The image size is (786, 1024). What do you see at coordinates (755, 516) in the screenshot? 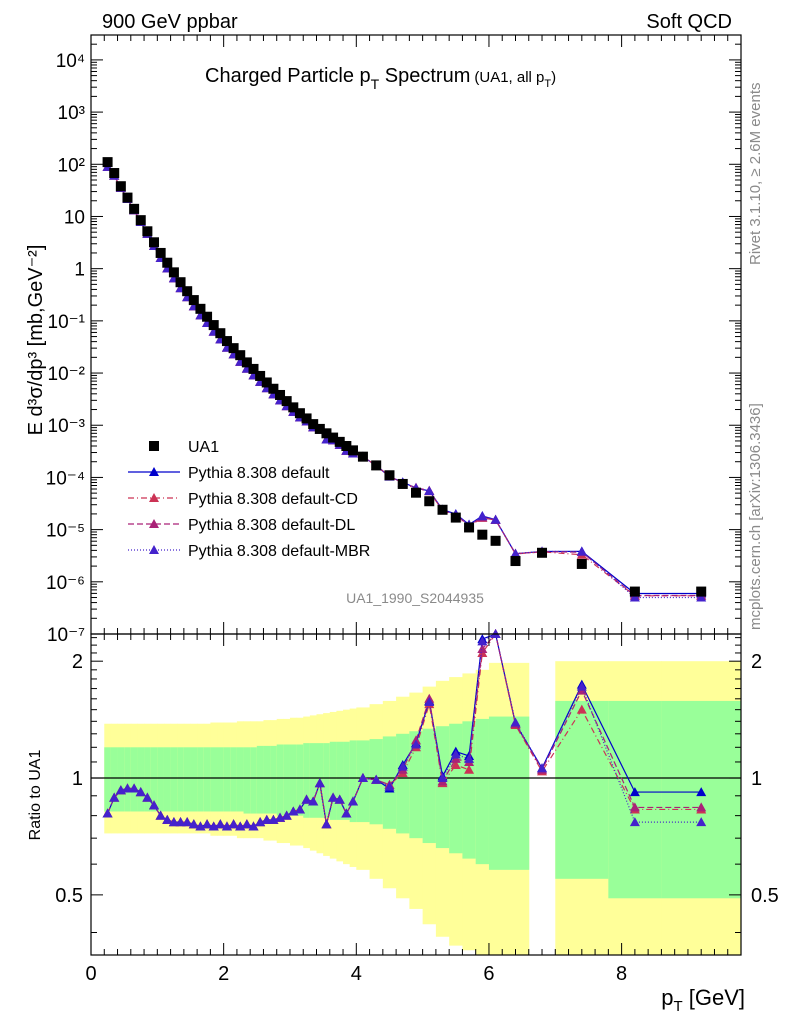
I see `mcplots-label: mcplots.cern.ch [arXiv:1306.3436]` at bounding box center [755, 516].